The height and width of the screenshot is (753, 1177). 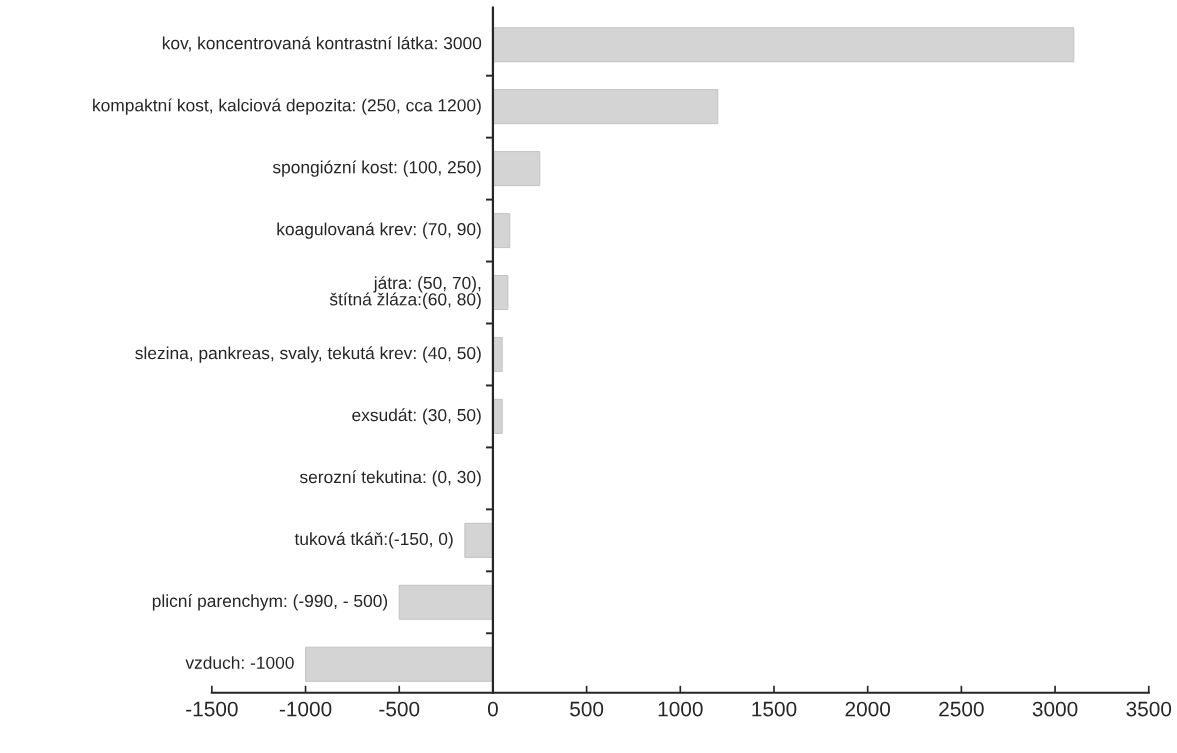 I want to click on x-tick-label: -1000, so click(x=305, y=709).